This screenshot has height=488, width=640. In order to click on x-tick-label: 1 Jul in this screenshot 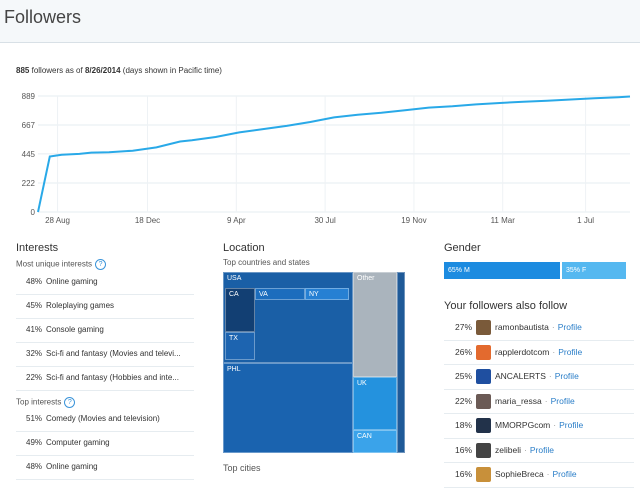, I will do `click(585, 220)`.